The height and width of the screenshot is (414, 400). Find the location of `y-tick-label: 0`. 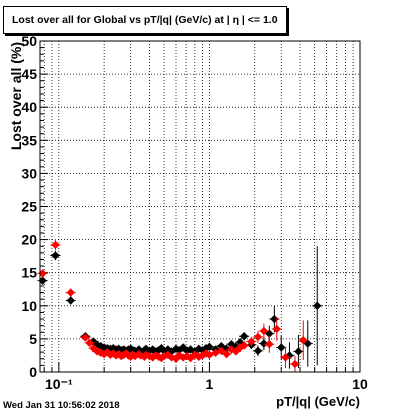

y-tick-label: 0 is located at coordinates (33, 372).